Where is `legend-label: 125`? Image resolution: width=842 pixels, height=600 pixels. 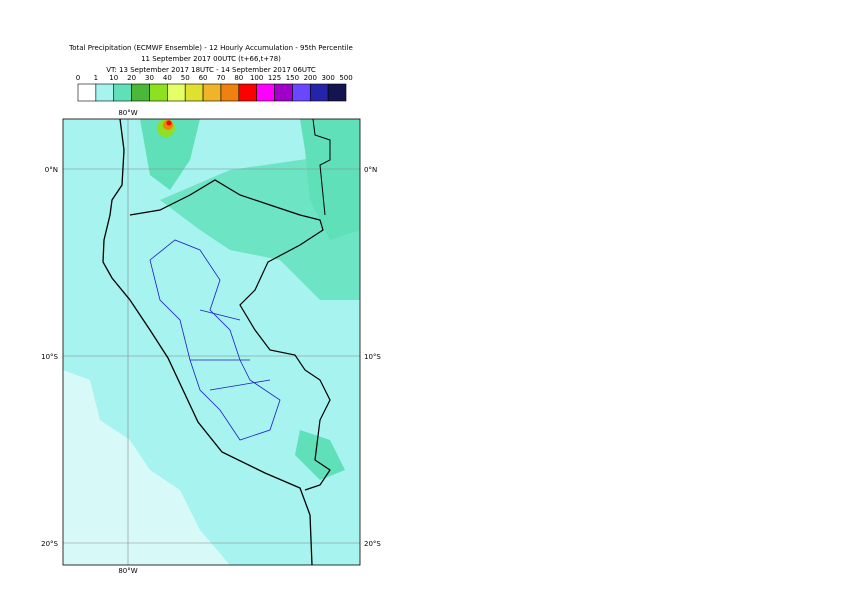
legend-label: 125 is located at coordinates (274, 78).